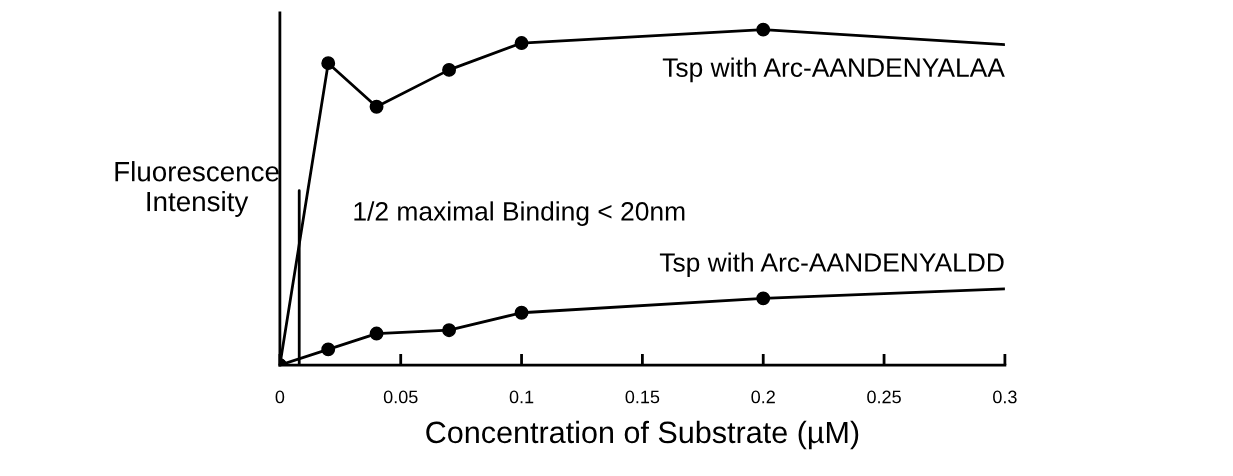 This screenshot has width=1233, height=476. I want to click on x-tick-label: 0.3, so click(1005, 397).